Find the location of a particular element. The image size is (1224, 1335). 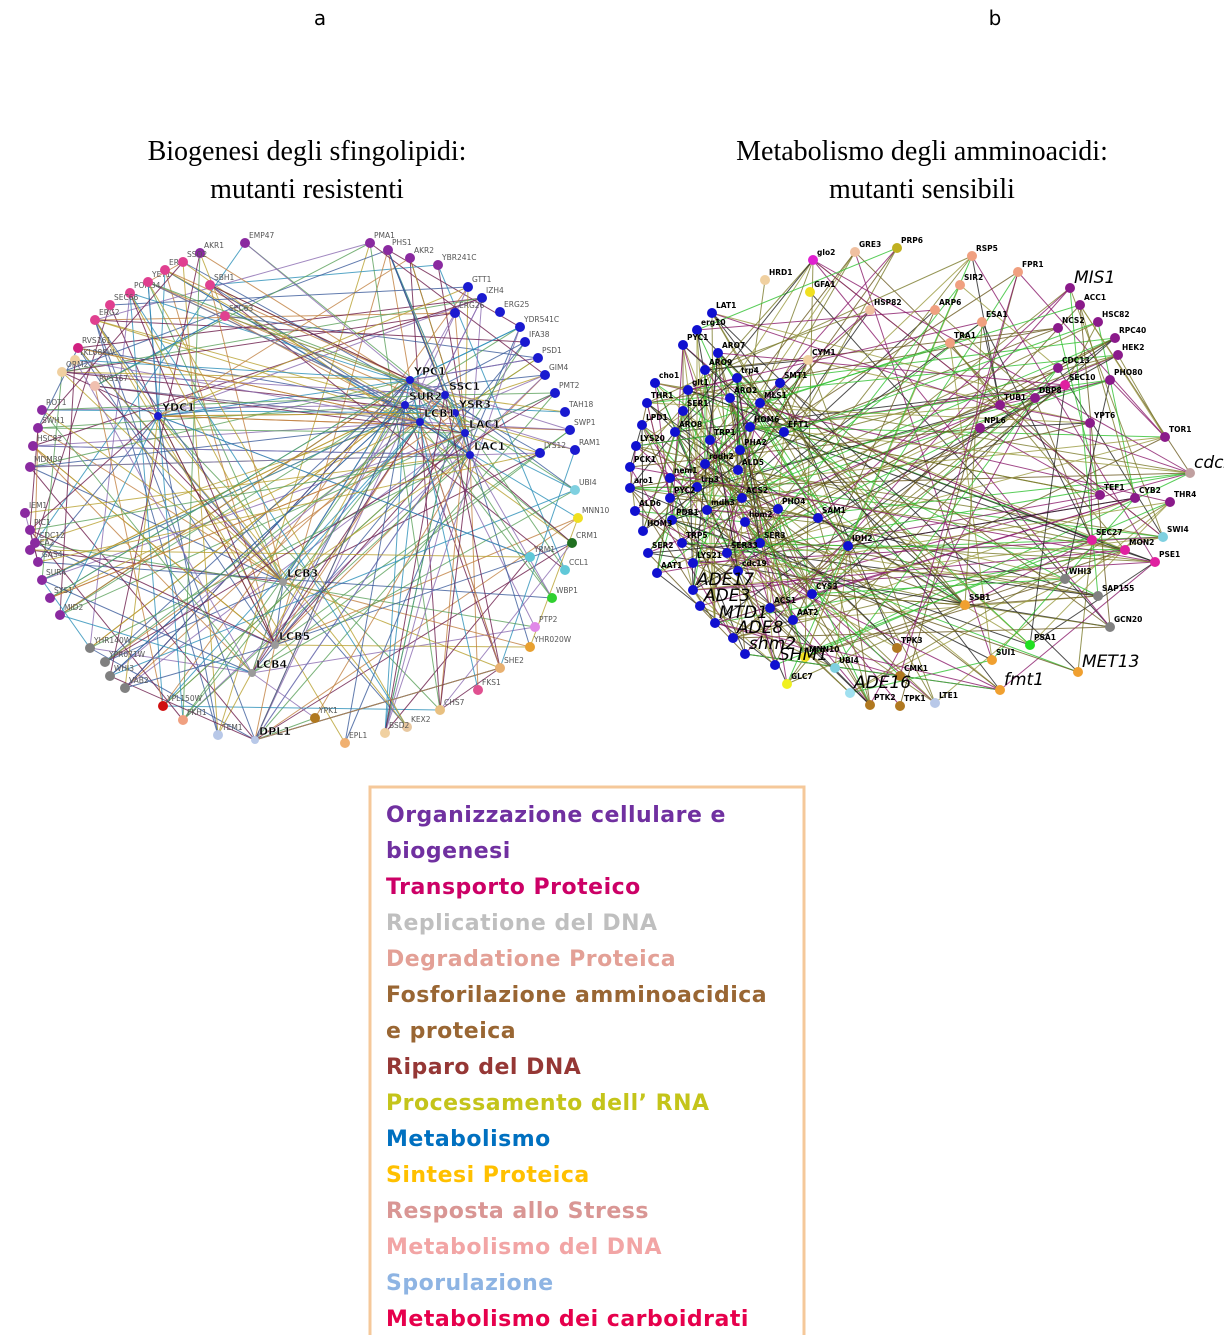

node-label: ERG2 is located at coordinates (109, 312).